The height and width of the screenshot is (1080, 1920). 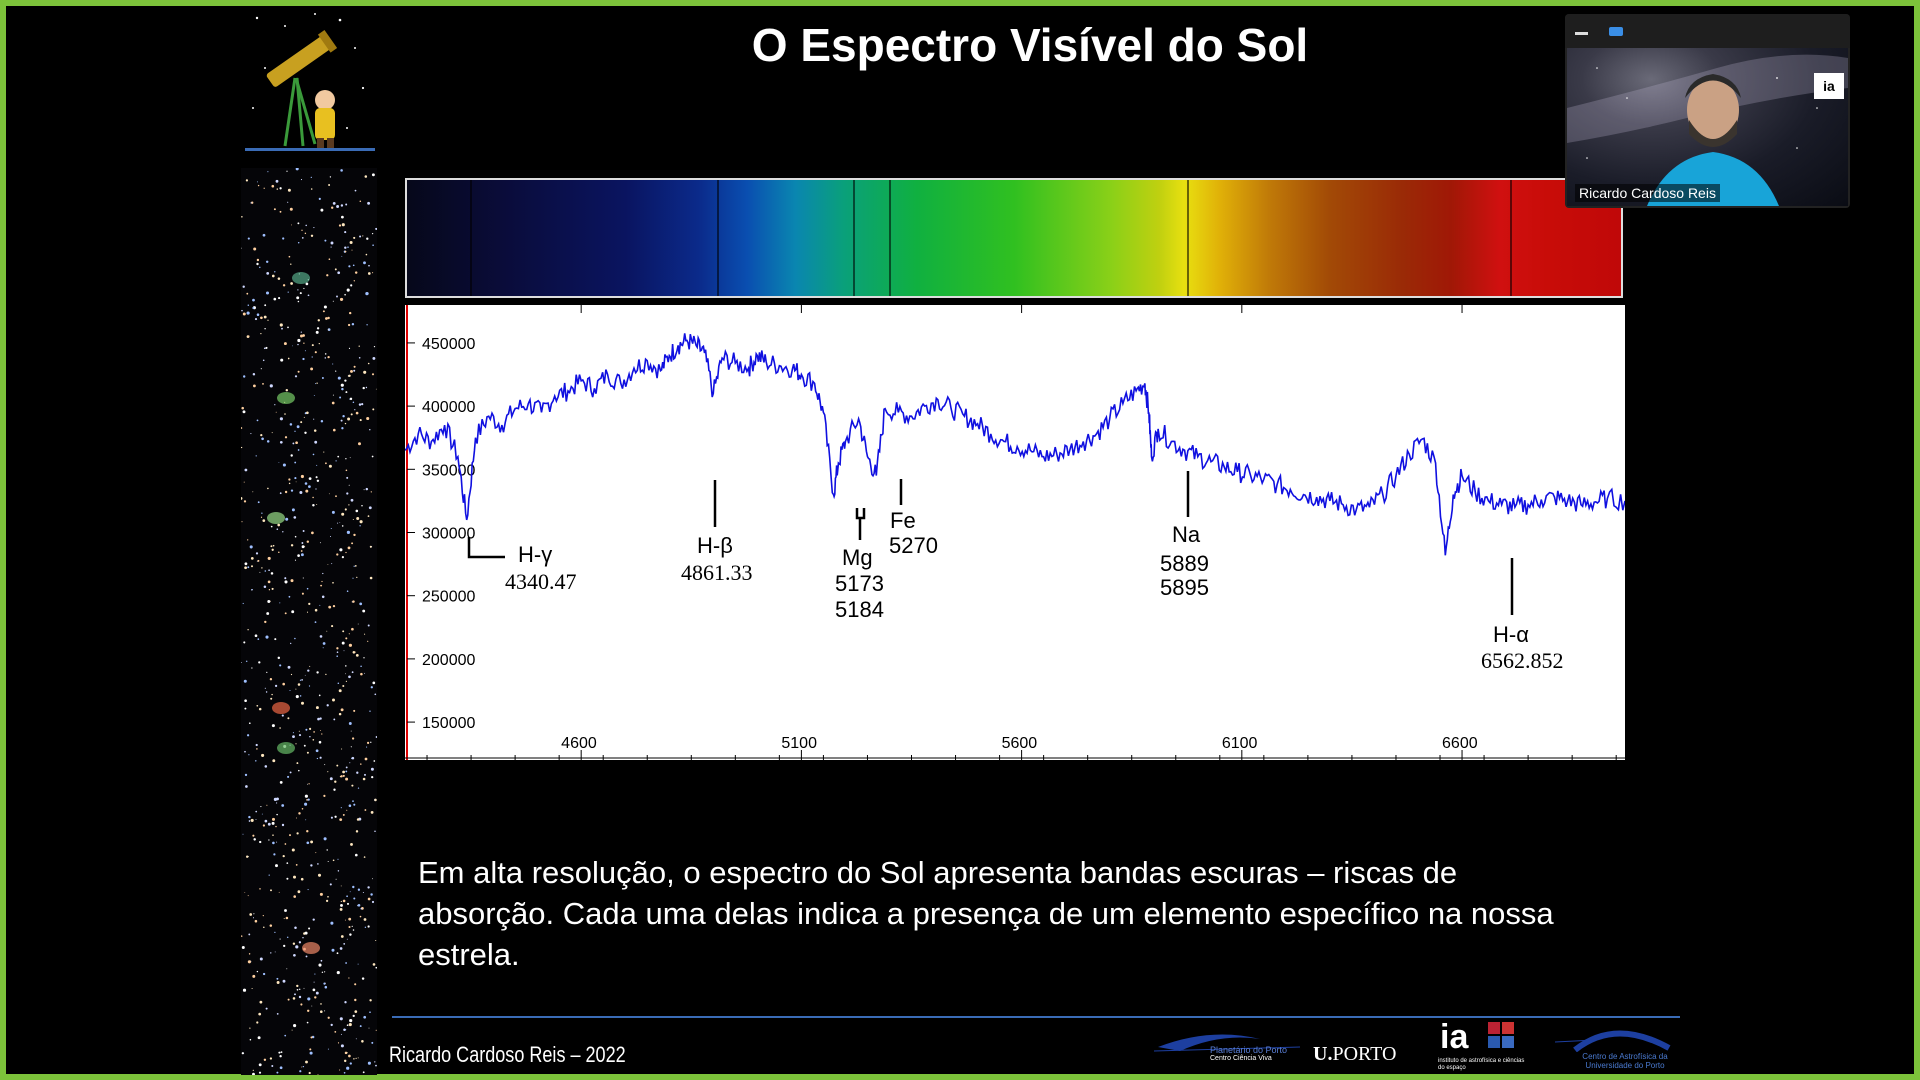 What do you see at coordinates (1612, 1041) in the screenshot?
I see `caup-logo-mark` at bounding box center [1612, 1041].